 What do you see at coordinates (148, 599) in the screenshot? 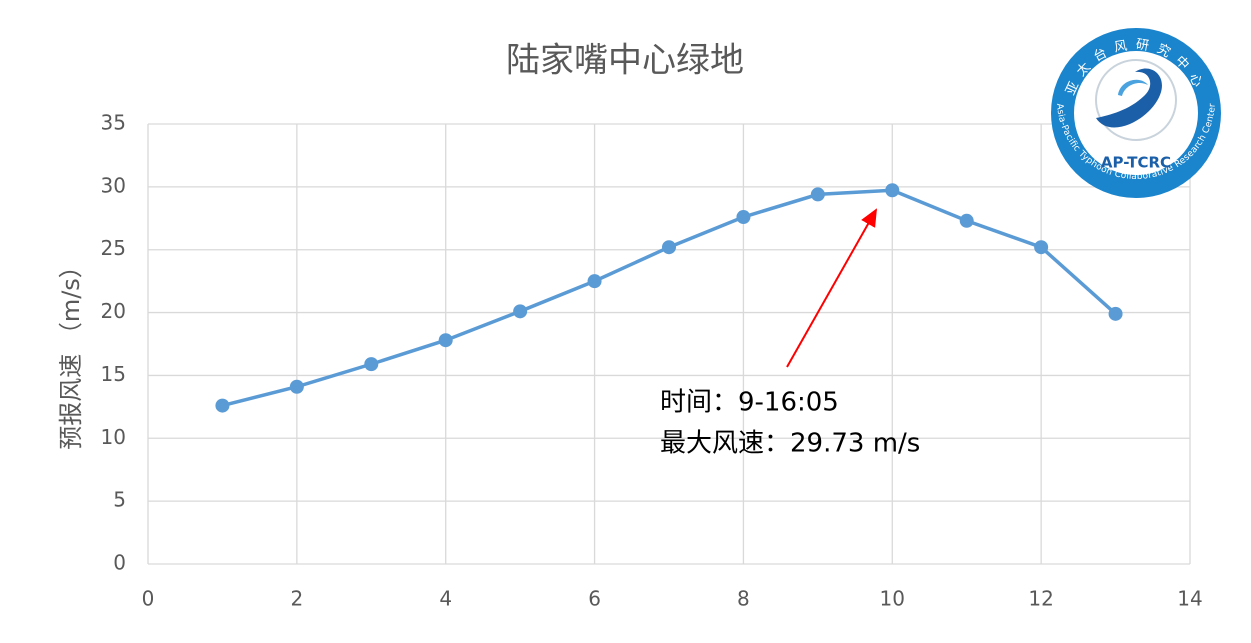
I see `x-tick-label: 0` at bounding box center [148, 599].